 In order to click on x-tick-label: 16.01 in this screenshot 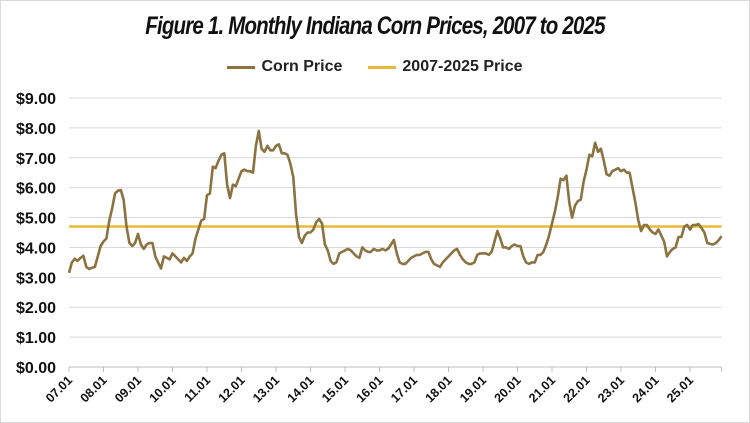, I will do `click(370, 389)`.